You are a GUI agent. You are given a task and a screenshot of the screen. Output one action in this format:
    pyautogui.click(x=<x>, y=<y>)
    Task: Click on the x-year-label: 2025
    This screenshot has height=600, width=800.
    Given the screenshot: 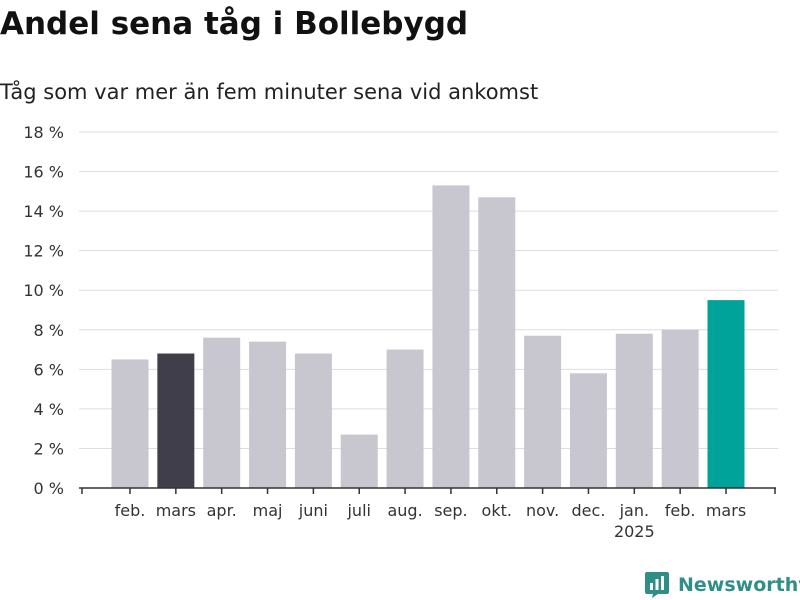 What is the action you would take?
    pyautogui.click(x=634, y=531)
    